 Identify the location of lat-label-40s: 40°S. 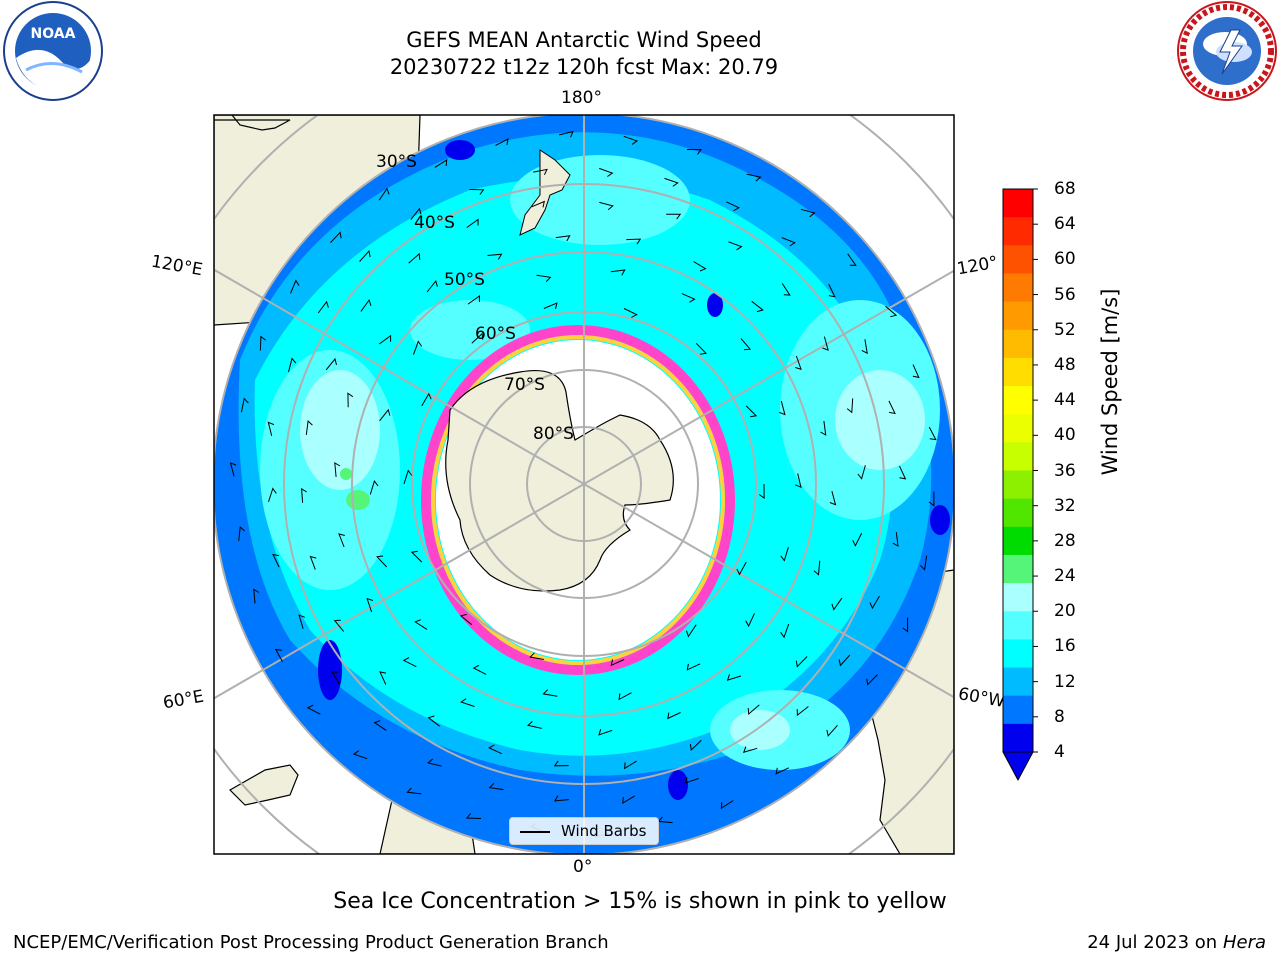
(434, 223).